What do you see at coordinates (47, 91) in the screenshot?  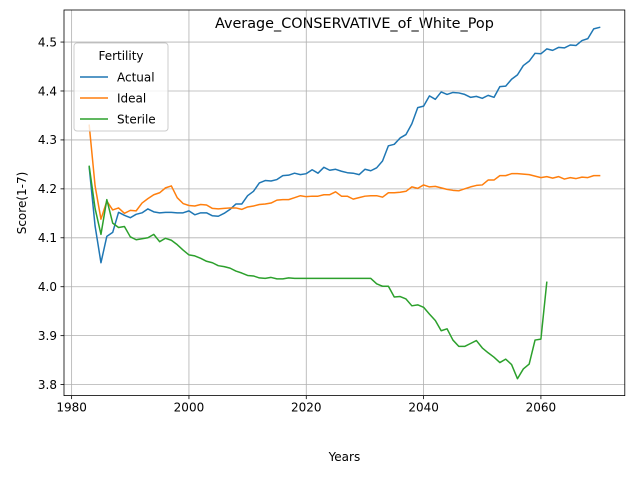 I see `y-tick-label: 4.4` at bounding box center [47, 91].